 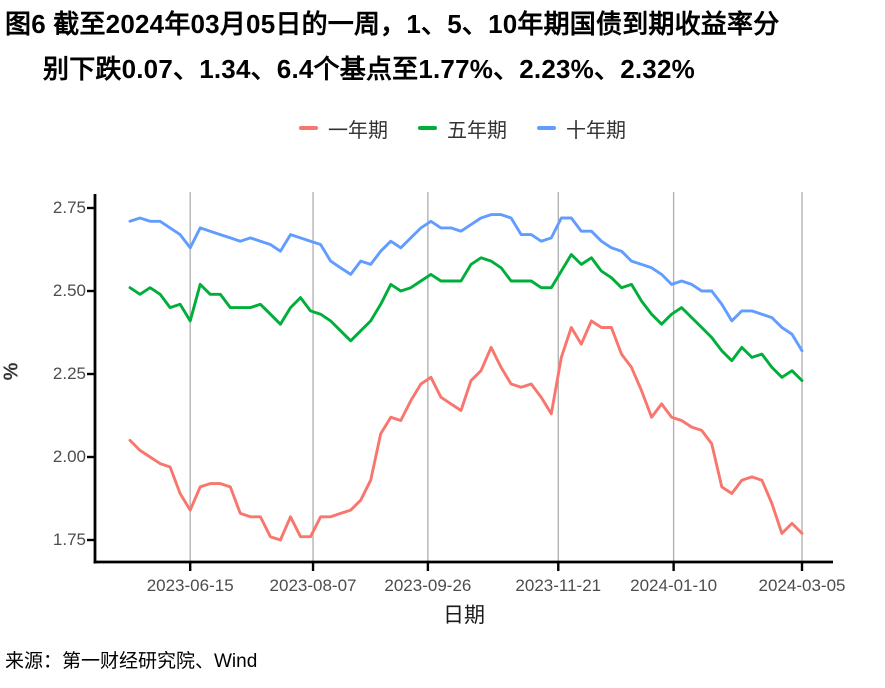 What do you see at coordinates (190, 585) in the screenshot?
I see `x-tick-label: 2023-06-15` at bounding box center [190, 585].